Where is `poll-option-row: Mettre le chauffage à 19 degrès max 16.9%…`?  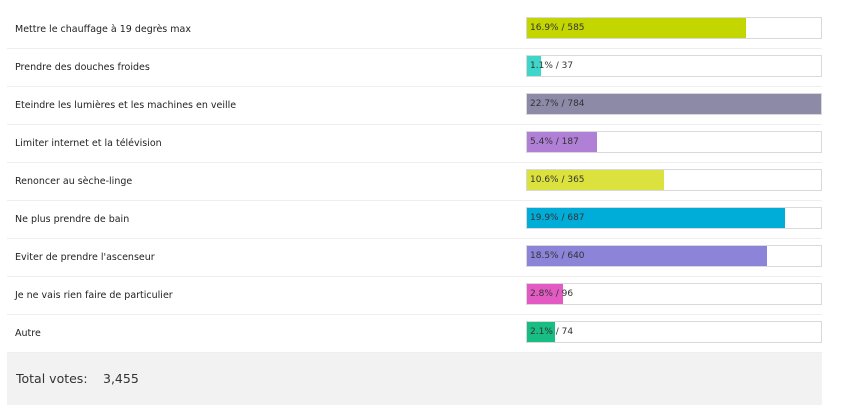 poll-option-row: Mettre le chauffage à 19 degrès max 16.9%… is located at coordinates (414, 30).